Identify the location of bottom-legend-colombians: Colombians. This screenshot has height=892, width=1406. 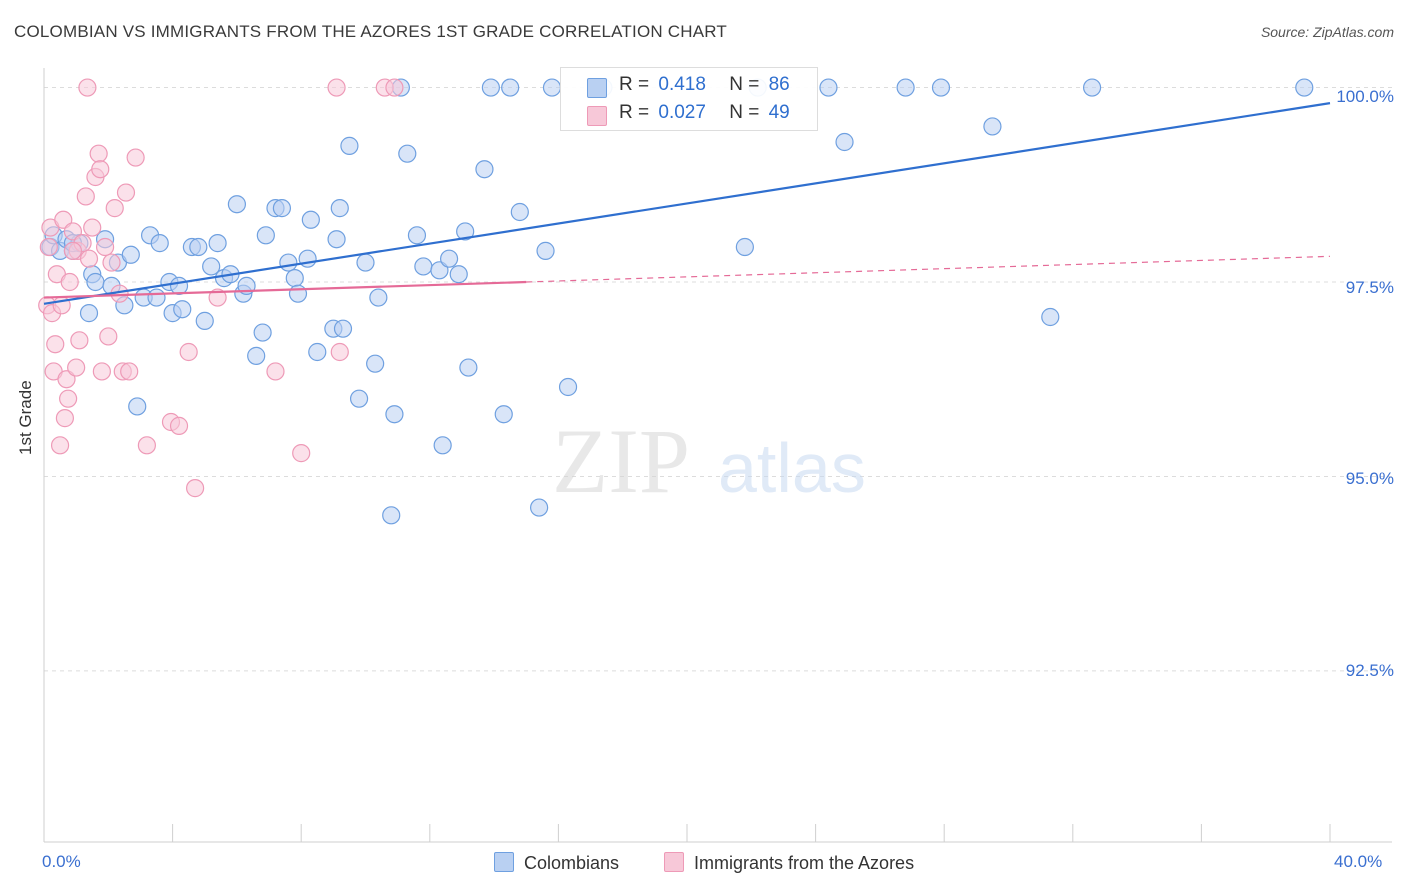
(556, 863).